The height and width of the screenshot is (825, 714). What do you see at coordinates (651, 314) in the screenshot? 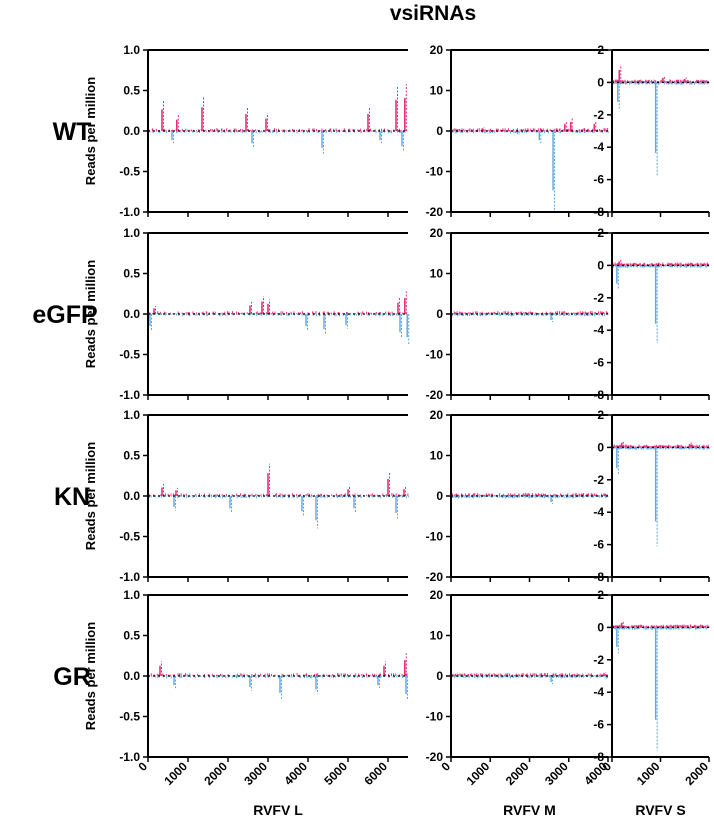
I see `panel-rvfv-s-egfp: -8 -6 -4 -2 0 2` at bounding box center [651, 314].